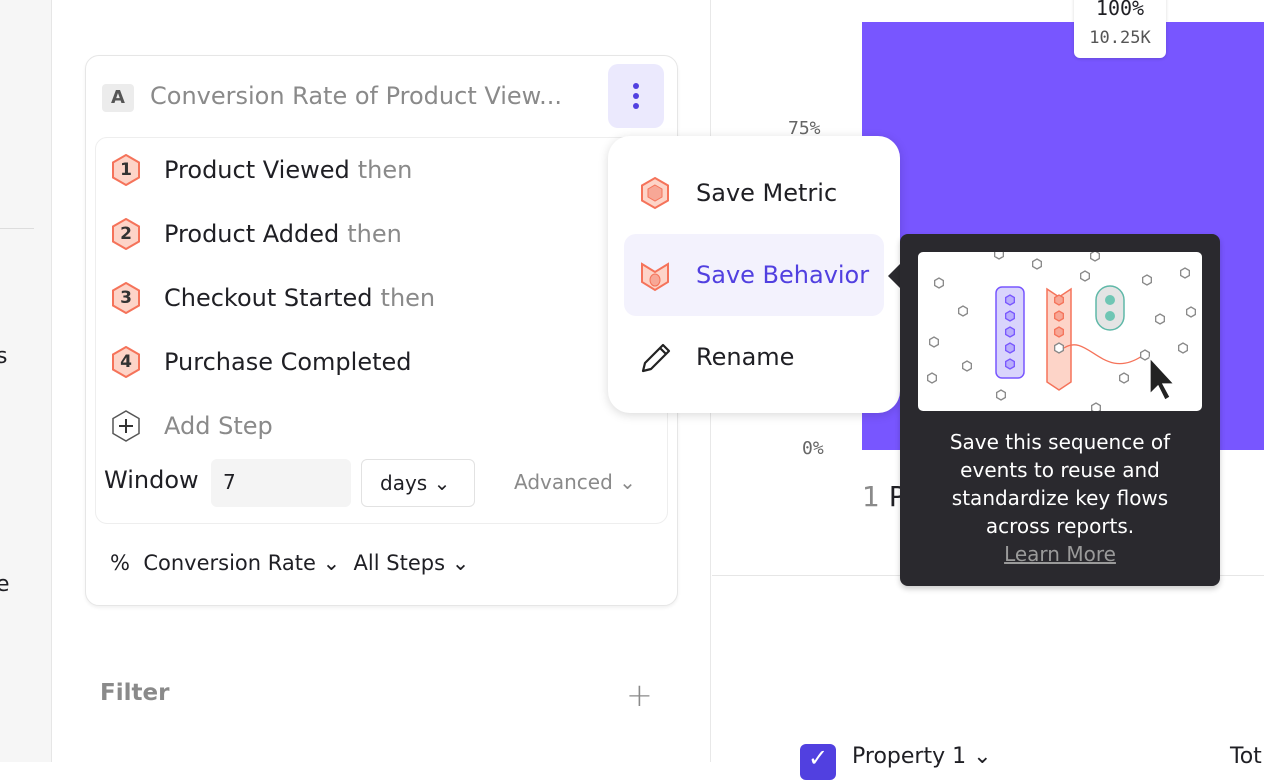  What do you see at coordinates (636, 96) in the screenshot?
I see `more-options-button` at bounding box center [636, 96].